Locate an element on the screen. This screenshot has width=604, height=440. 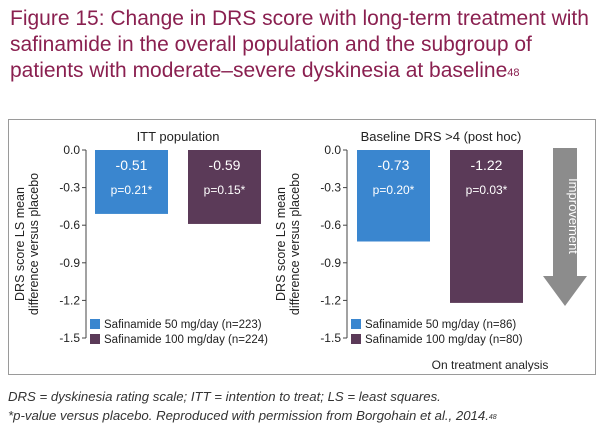
bar-value-label: -1.22 is located at coordinates (487, 165).